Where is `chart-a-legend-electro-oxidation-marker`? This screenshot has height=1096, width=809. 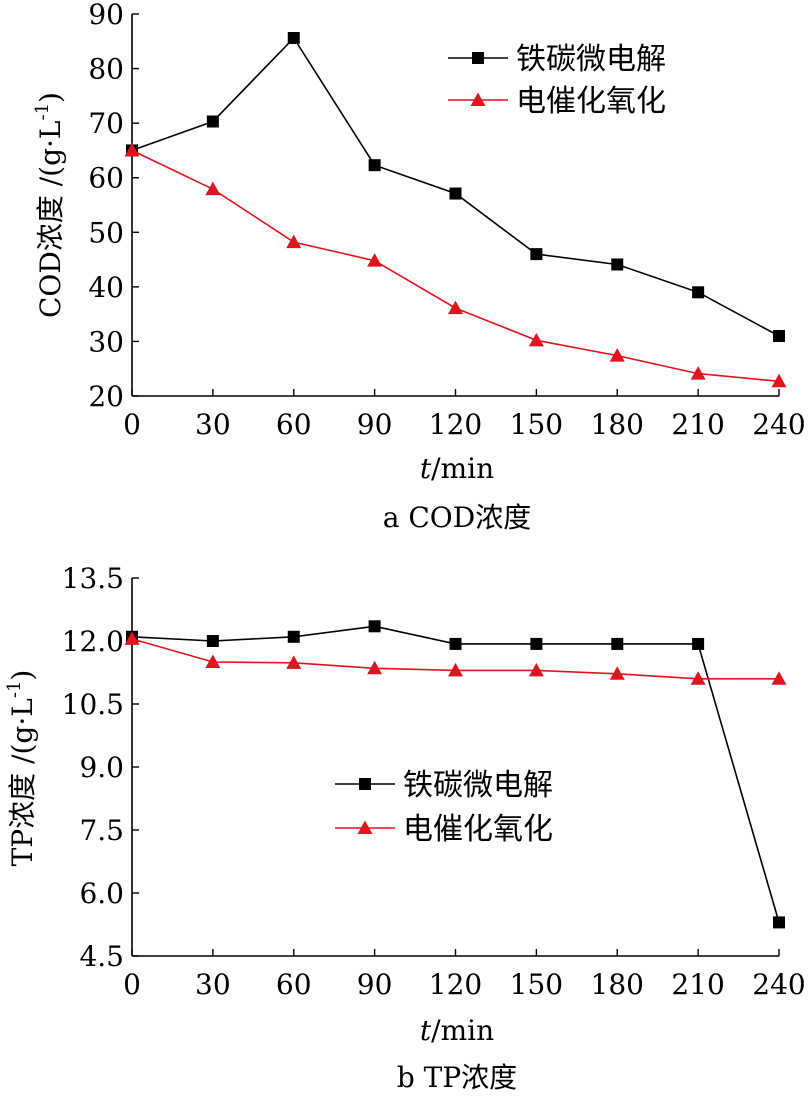
chart-a-legend-electro-oxidation-marker is located at coordinates (478, 99).